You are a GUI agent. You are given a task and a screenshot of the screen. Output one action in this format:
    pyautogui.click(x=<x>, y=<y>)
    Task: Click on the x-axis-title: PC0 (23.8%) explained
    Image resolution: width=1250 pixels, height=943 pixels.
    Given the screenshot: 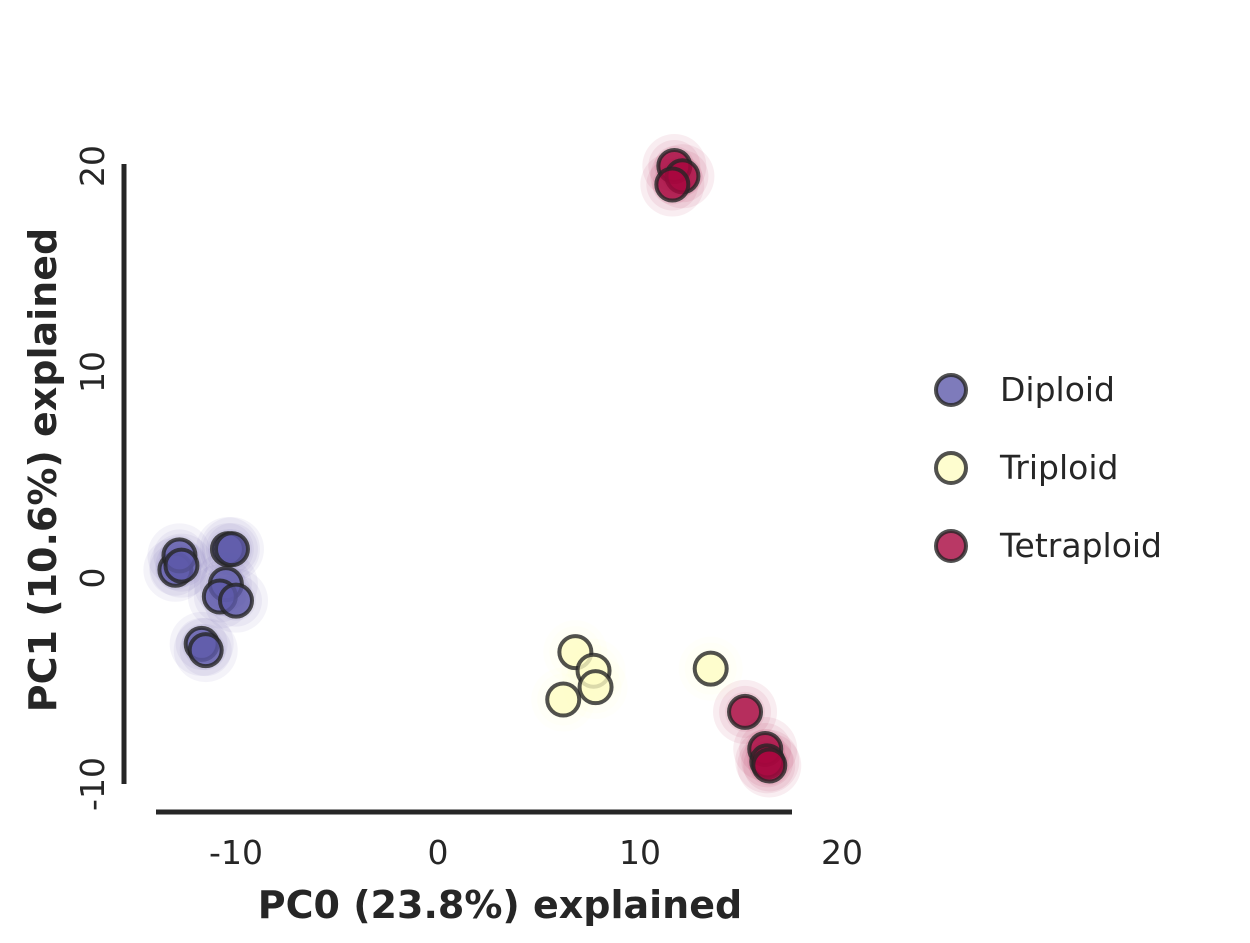 What is the action you would take?
    pyautogui.click(x=500, y=905)
    